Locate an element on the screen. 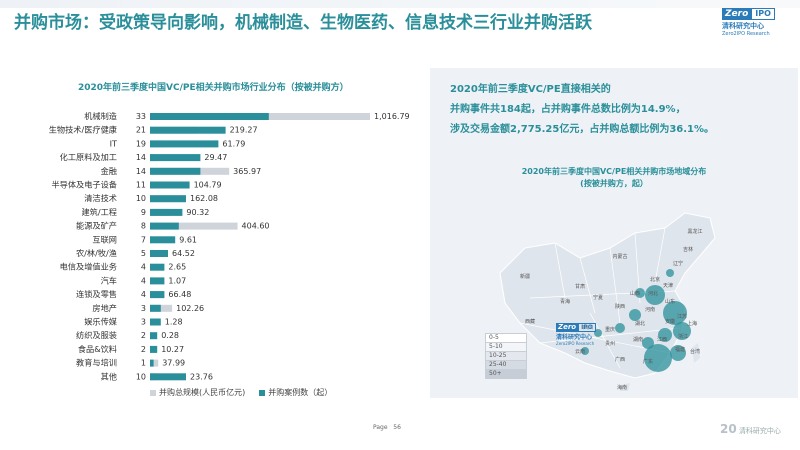 This screenshot has height=450, width=800. category-label: 农/林/牧/渔 is located at coordinates (96, 253).